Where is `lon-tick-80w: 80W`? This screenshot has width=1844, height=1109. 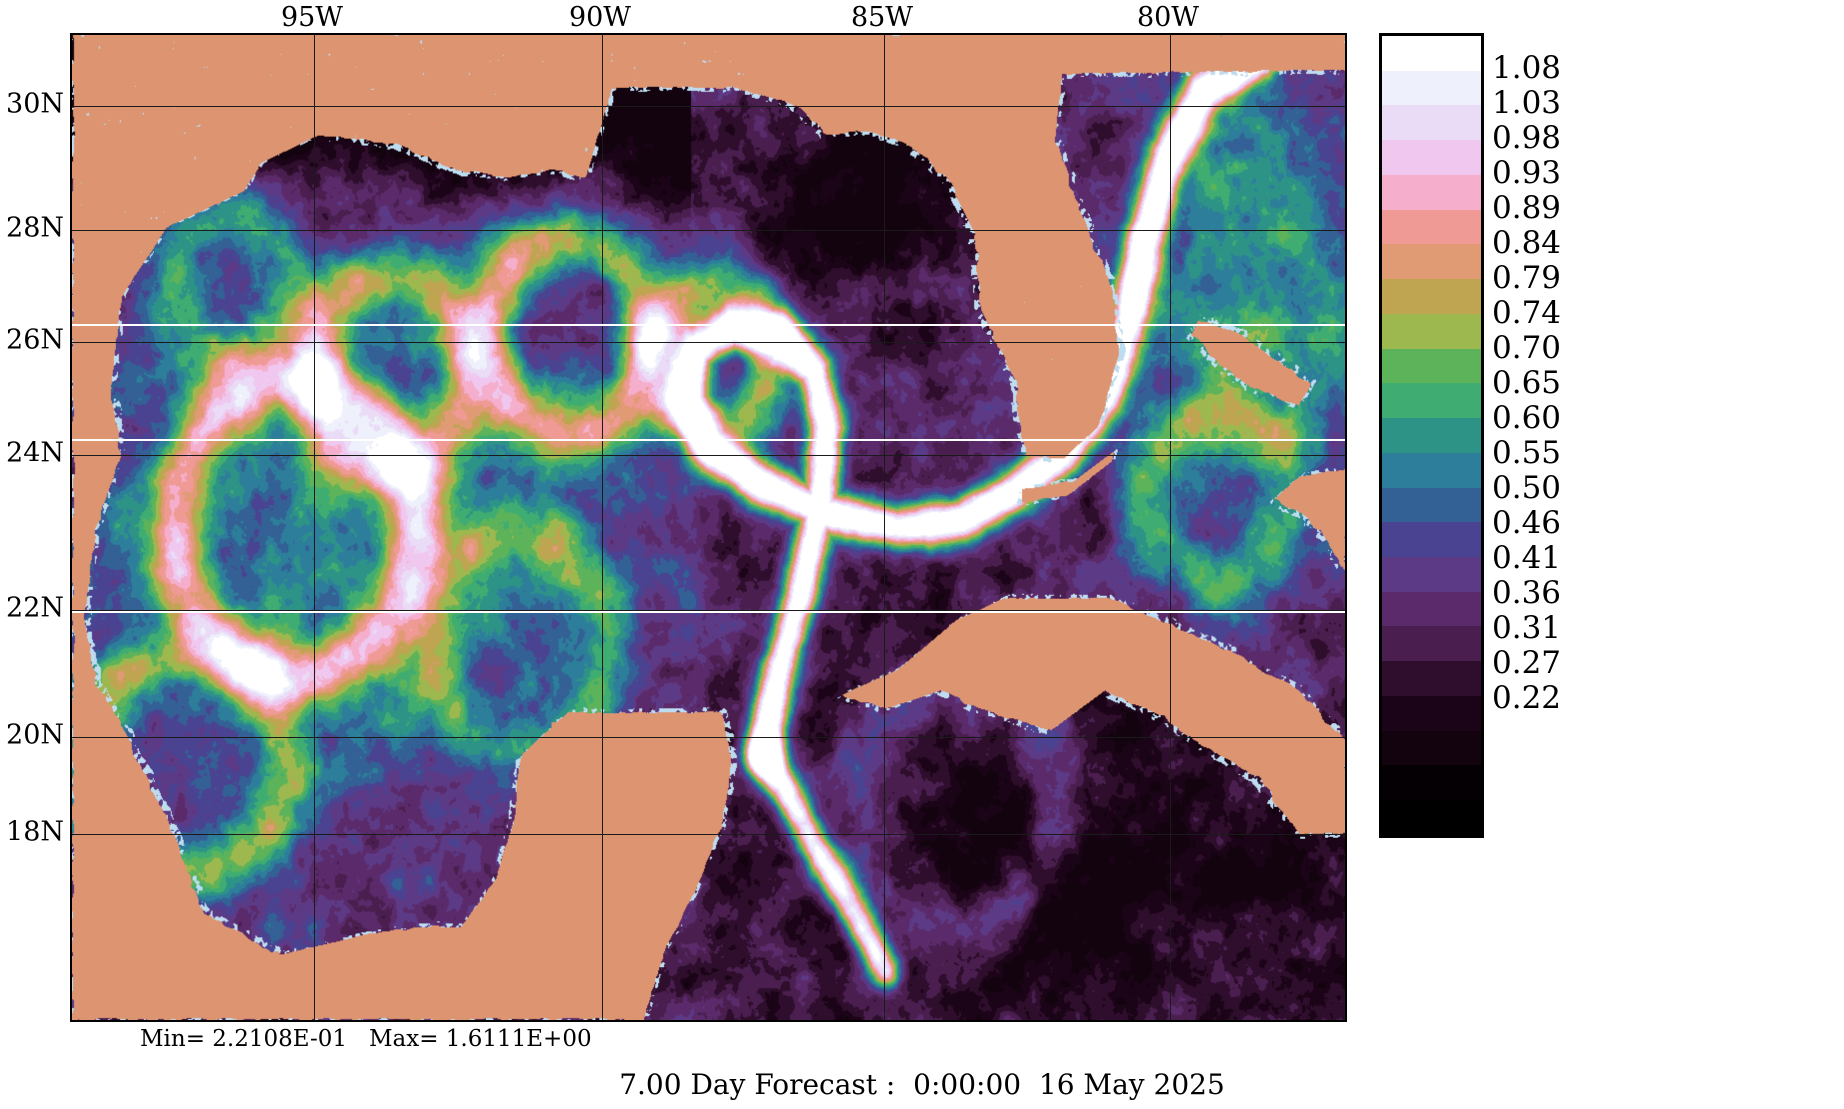 lon-tick-80w: 80W is located at coordinates (1168, 17).